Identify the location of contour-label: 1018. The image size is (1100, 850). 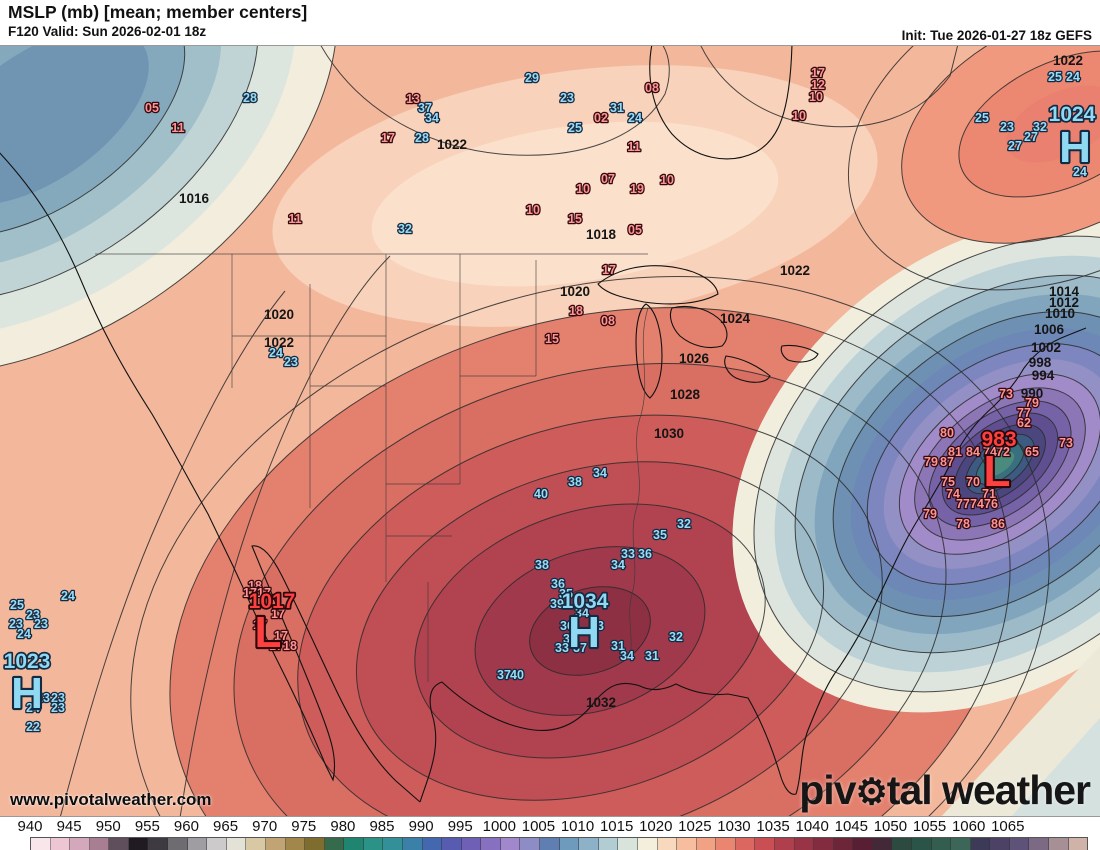
(601, 234).